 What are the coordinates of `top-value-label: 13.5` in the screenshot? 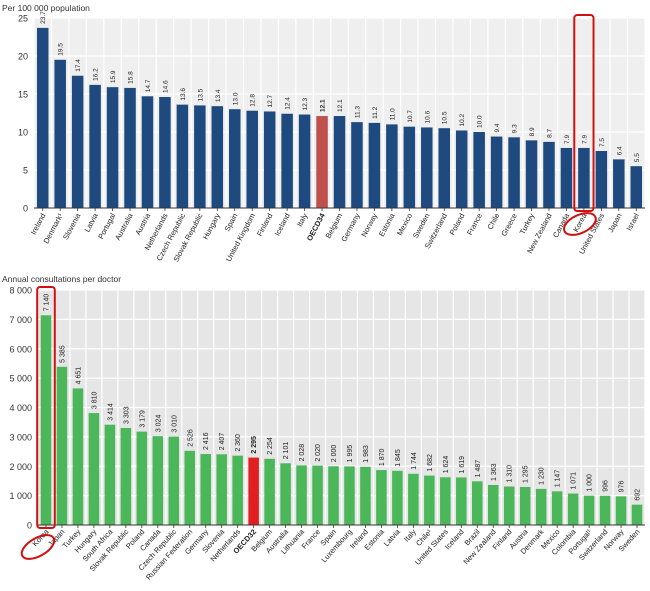 It's located at (200, 94).